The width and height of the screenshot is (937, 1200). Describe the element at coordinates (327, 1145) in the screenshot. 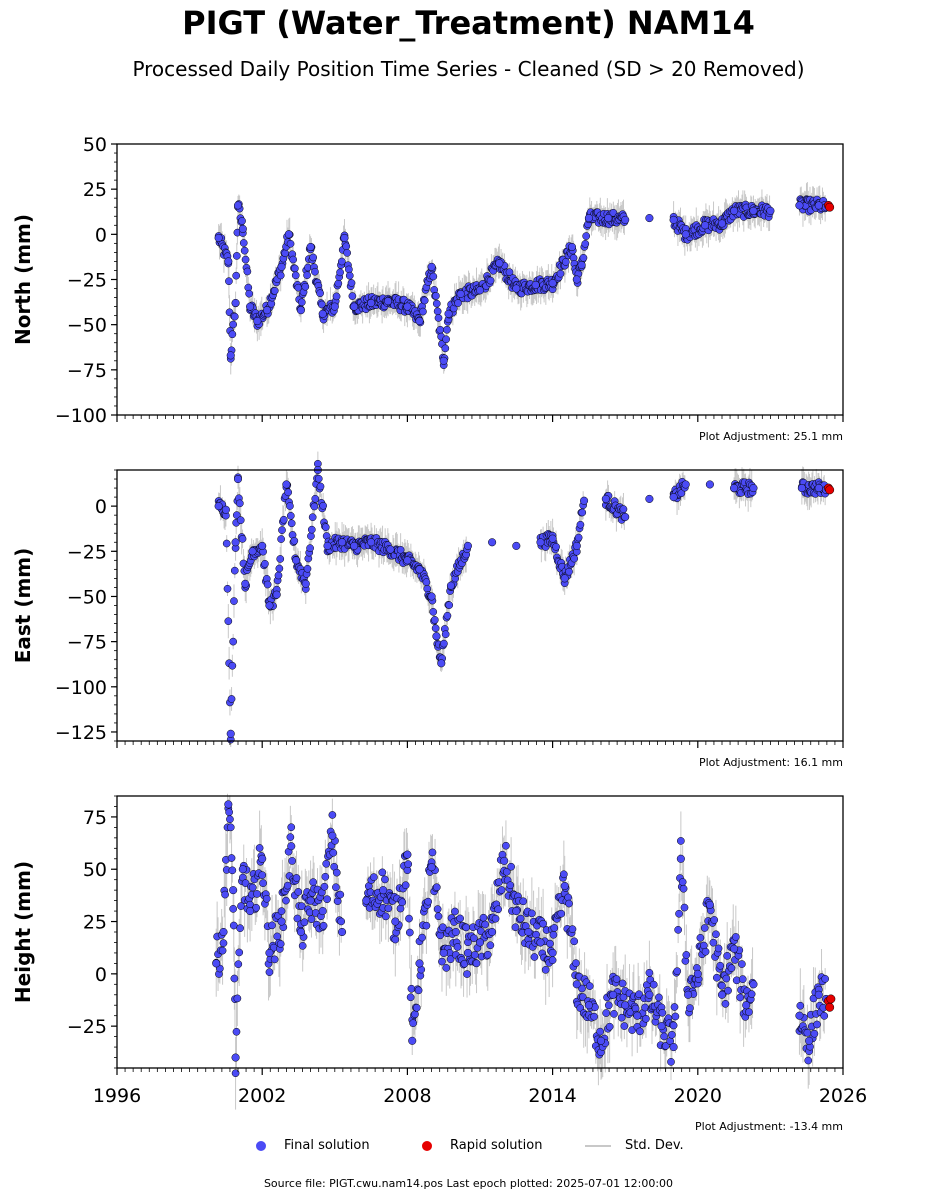

I see `legend-final-label: Final solution` at that location.